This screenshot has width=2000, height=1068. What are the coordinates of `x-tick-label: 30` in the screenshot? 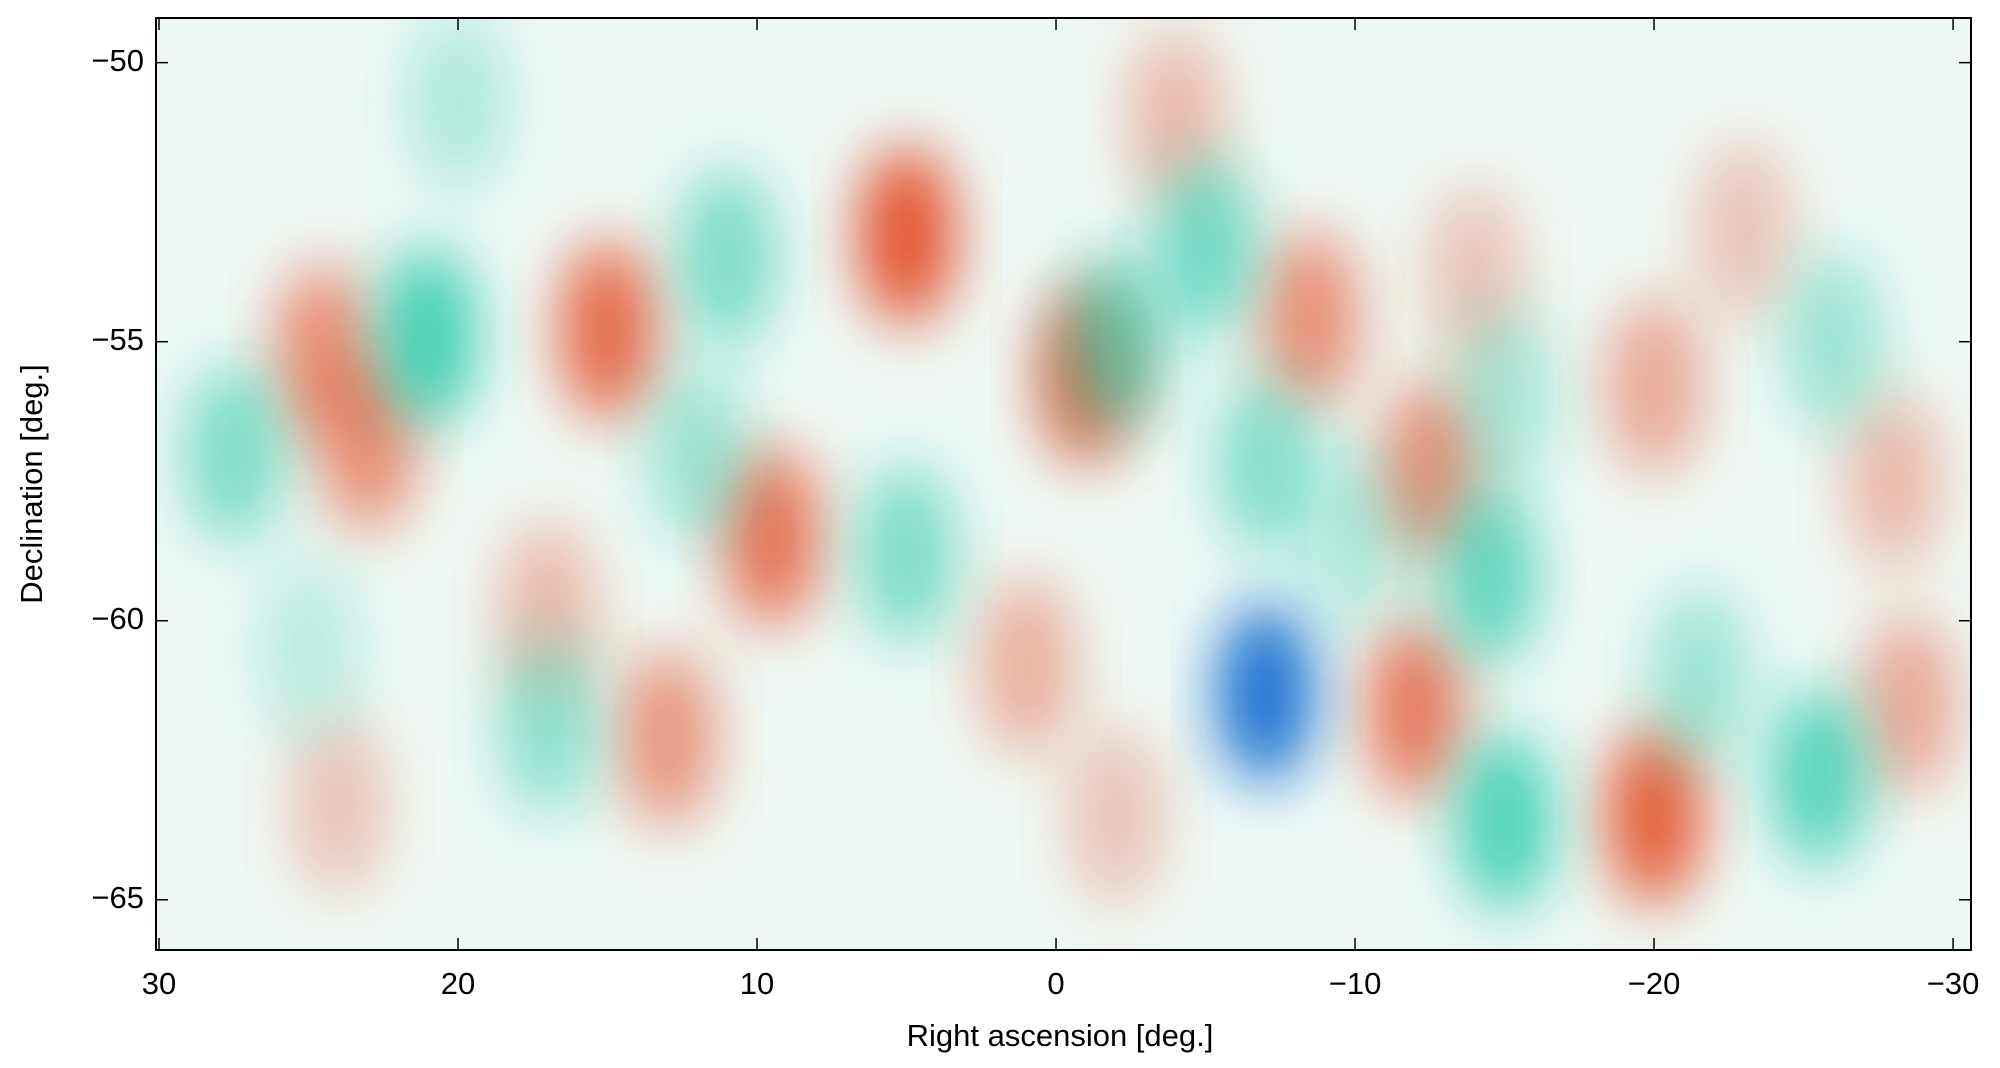 It's located at (159, 983).